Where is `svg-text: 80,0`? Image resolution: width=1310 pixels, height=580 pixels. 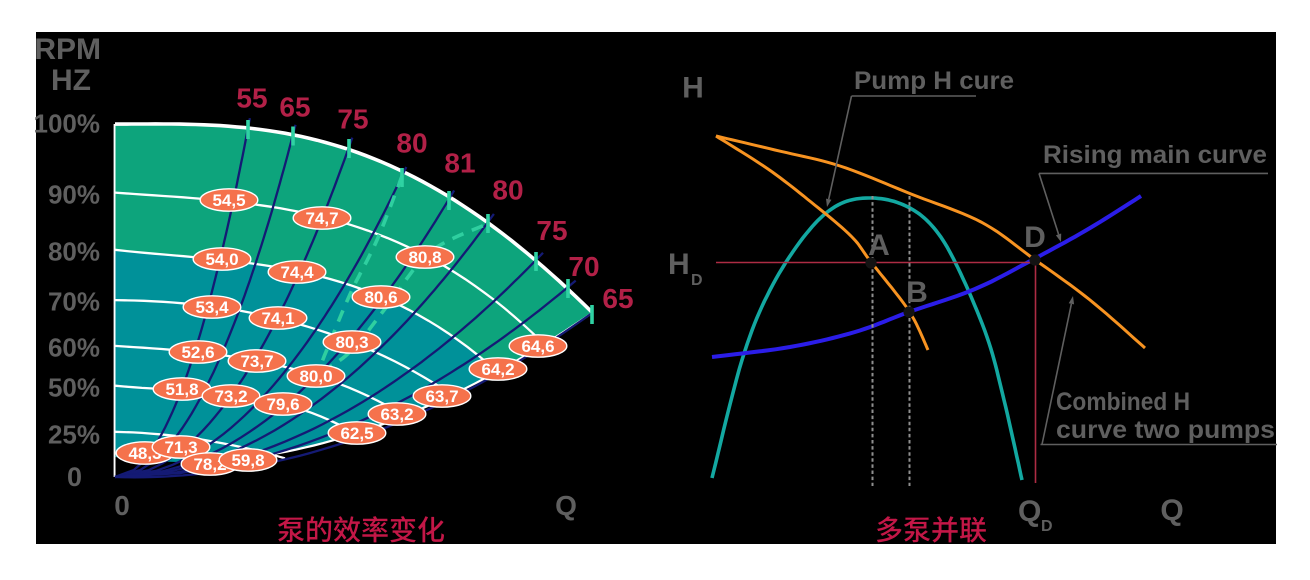
svg-text: 80,0 is located at coordinates (315, 376).